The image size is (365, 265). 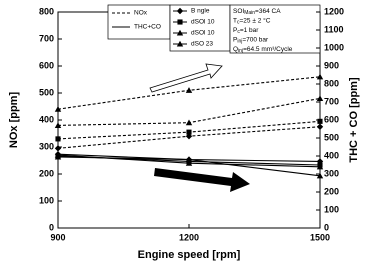 I want to click on y2-tick-label: 400, so click(x=331, y=155).